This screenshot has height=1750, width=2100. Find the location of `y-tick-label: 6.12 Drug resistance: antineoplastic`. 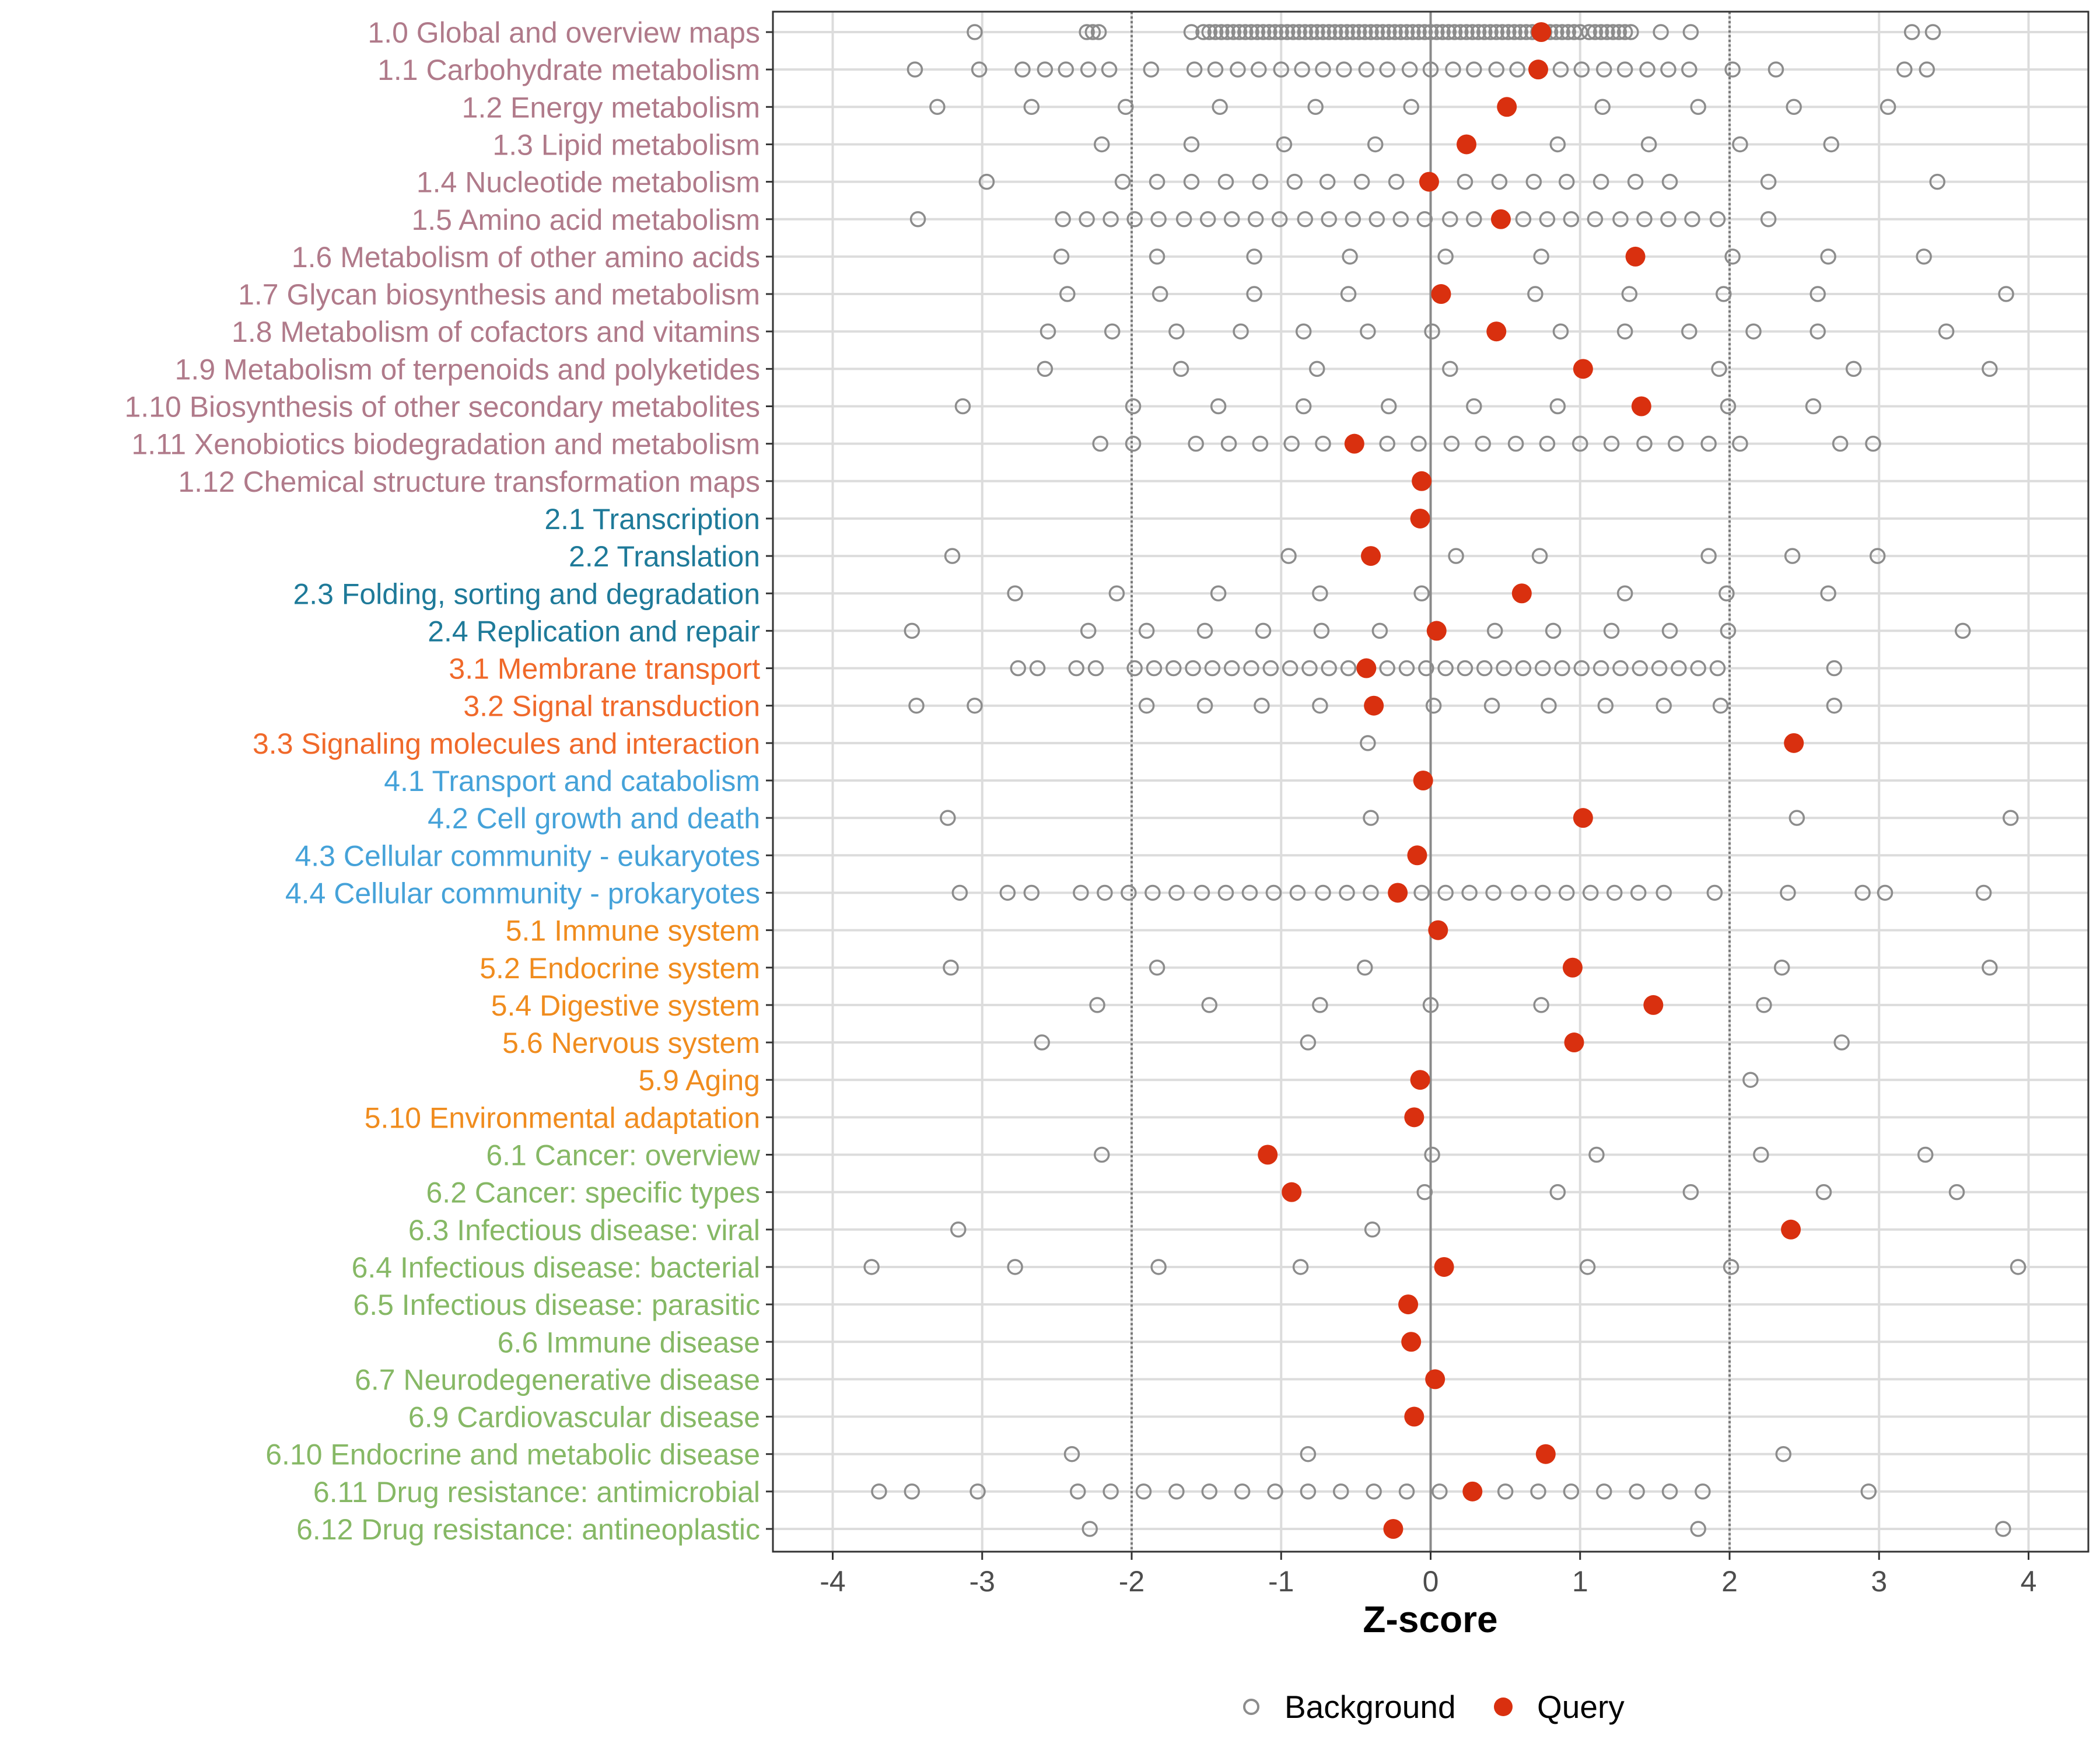

y-tick-label: 6.12 Drug resistance: antineoplastic is located at coordinates (528, 1529).